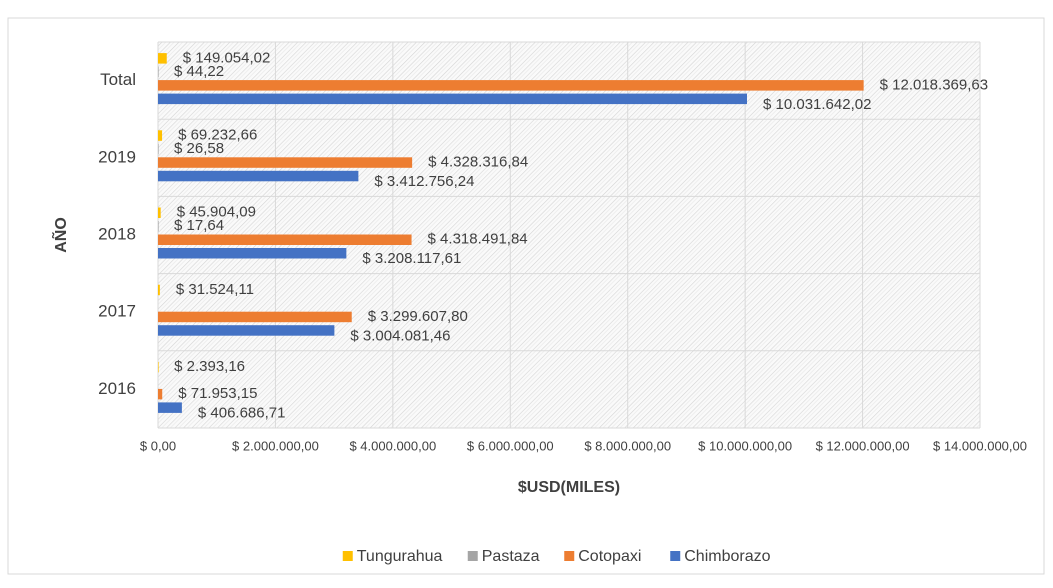 This screenshot has width=1053, height=588. I want to click on data-label: $ 17,64, so click(199, 225).